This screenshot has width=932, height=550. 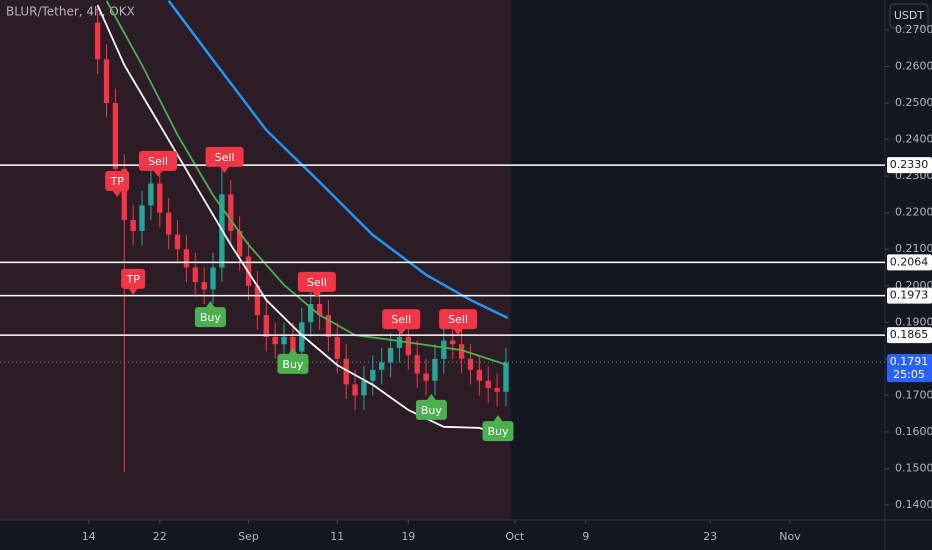 I want to click on x-tick-label: Nov, so click(x=790, y=536).